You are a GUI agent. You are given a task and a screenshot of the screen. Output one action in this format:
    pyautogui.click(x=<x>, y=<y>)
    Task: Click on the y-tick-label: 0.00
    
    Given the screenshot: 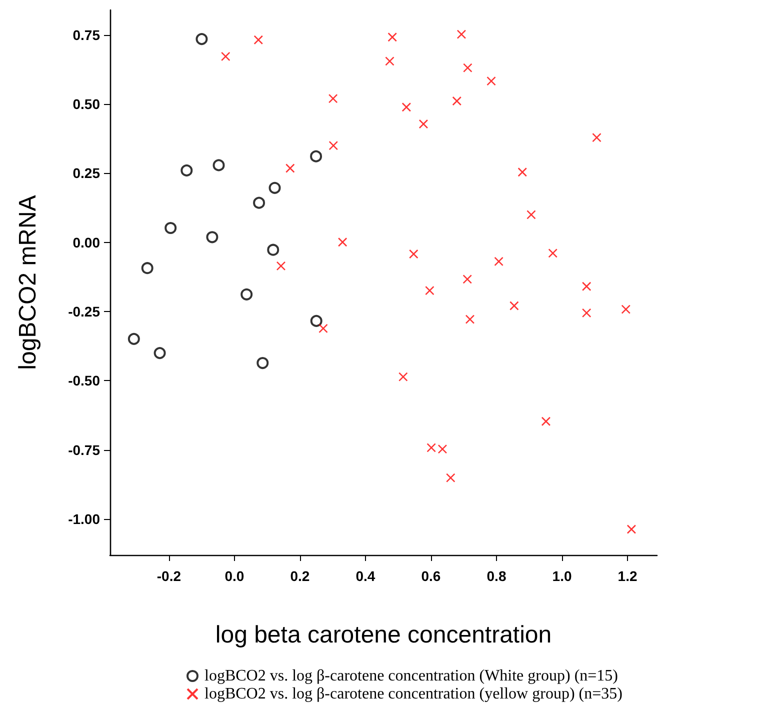 What is the action you would take?
    pyautogui.click(x=86, y=242)
    